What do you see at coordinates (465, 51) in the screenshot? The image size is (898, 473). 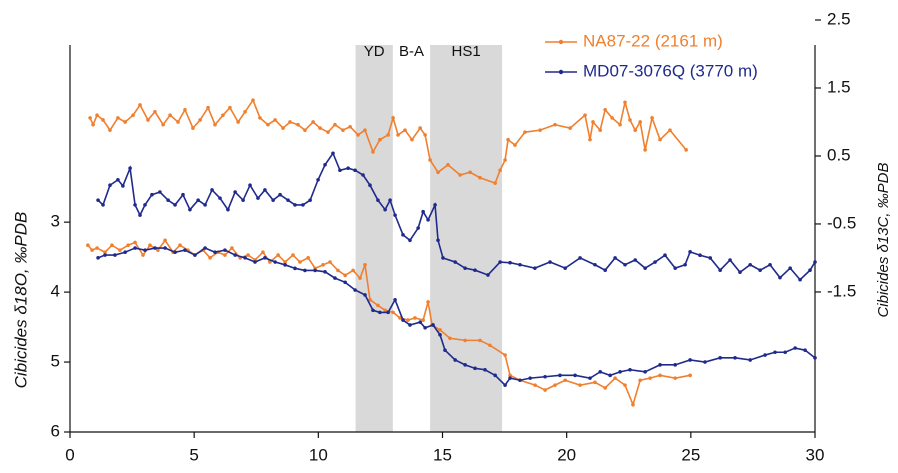 I see `period-label: HS1` at bounding box center [465, 51].